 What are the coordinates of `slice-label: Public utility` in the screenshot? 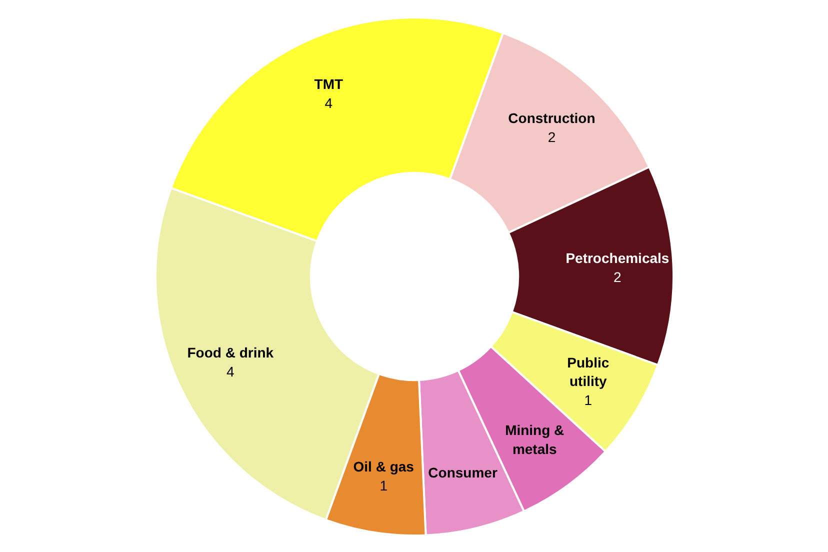 It's located at (588, 372).